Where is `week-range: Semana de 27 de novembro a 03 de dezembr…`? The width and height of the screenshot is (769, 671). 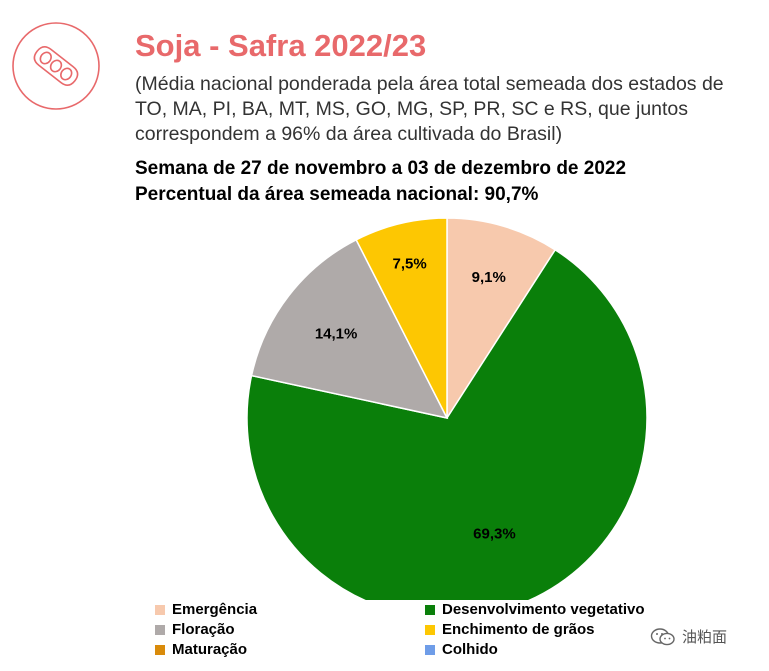
week-range: Semana de 27 de novembro a 03 de dezembr… is located at coordinates (381, 168).